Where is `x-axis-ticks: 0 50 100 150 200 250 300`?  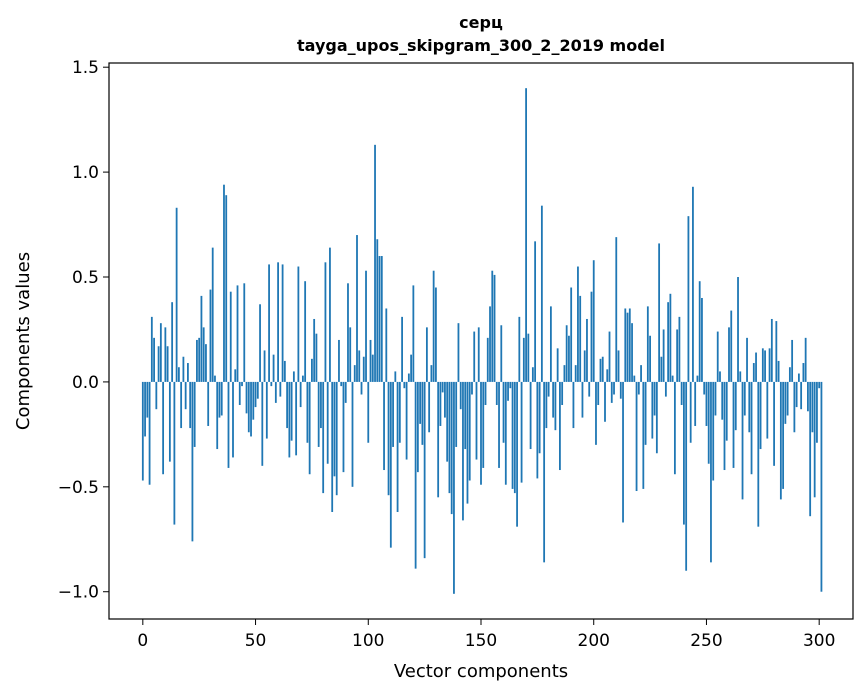 x-axis-ticks: 0 50 100 150 200 250 300 is located at coordinates (486, 635).